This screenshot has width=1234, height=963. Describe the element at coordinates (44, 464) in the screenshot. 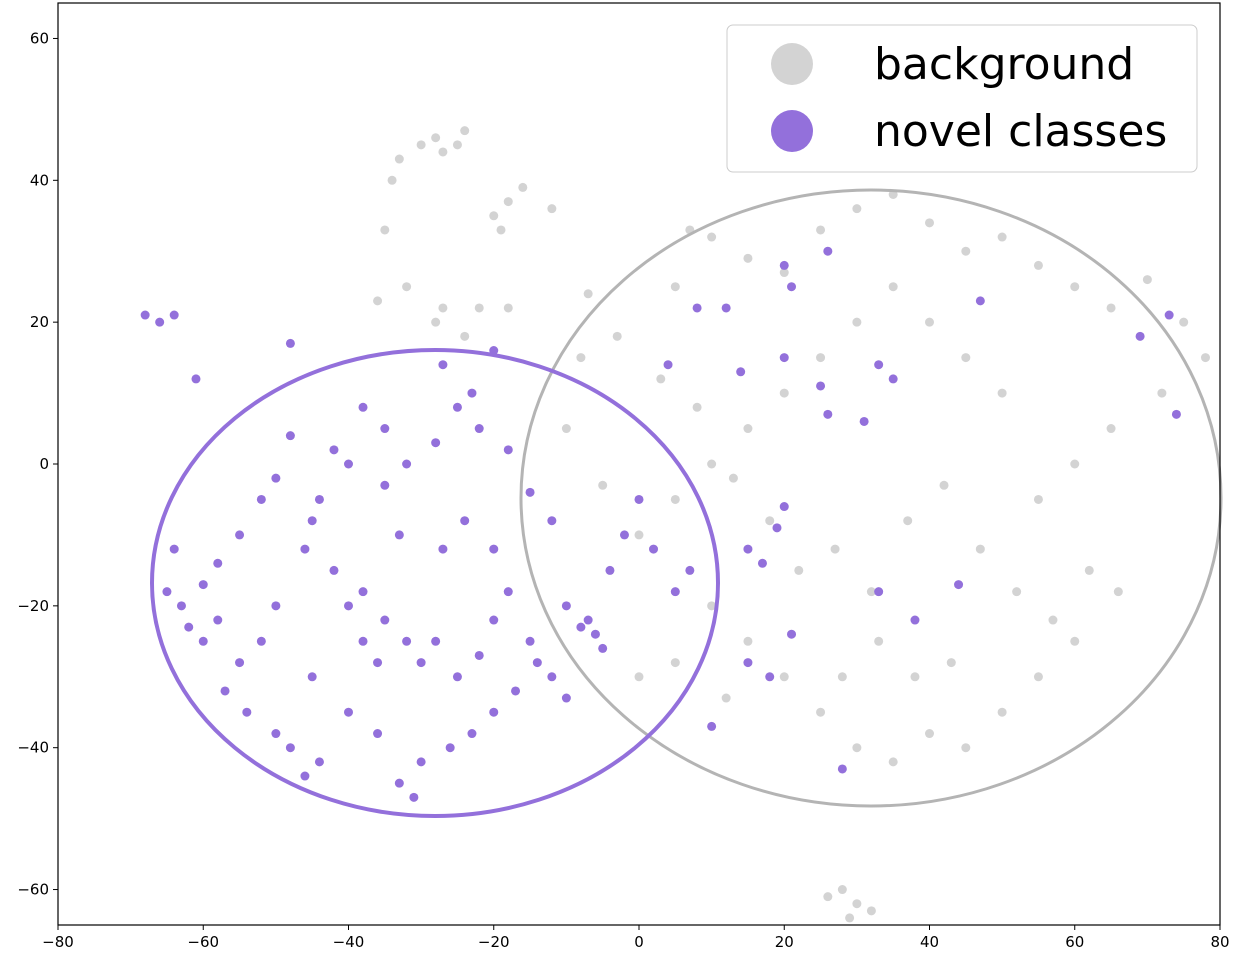

I see `y-tick-label: 0` at that location.